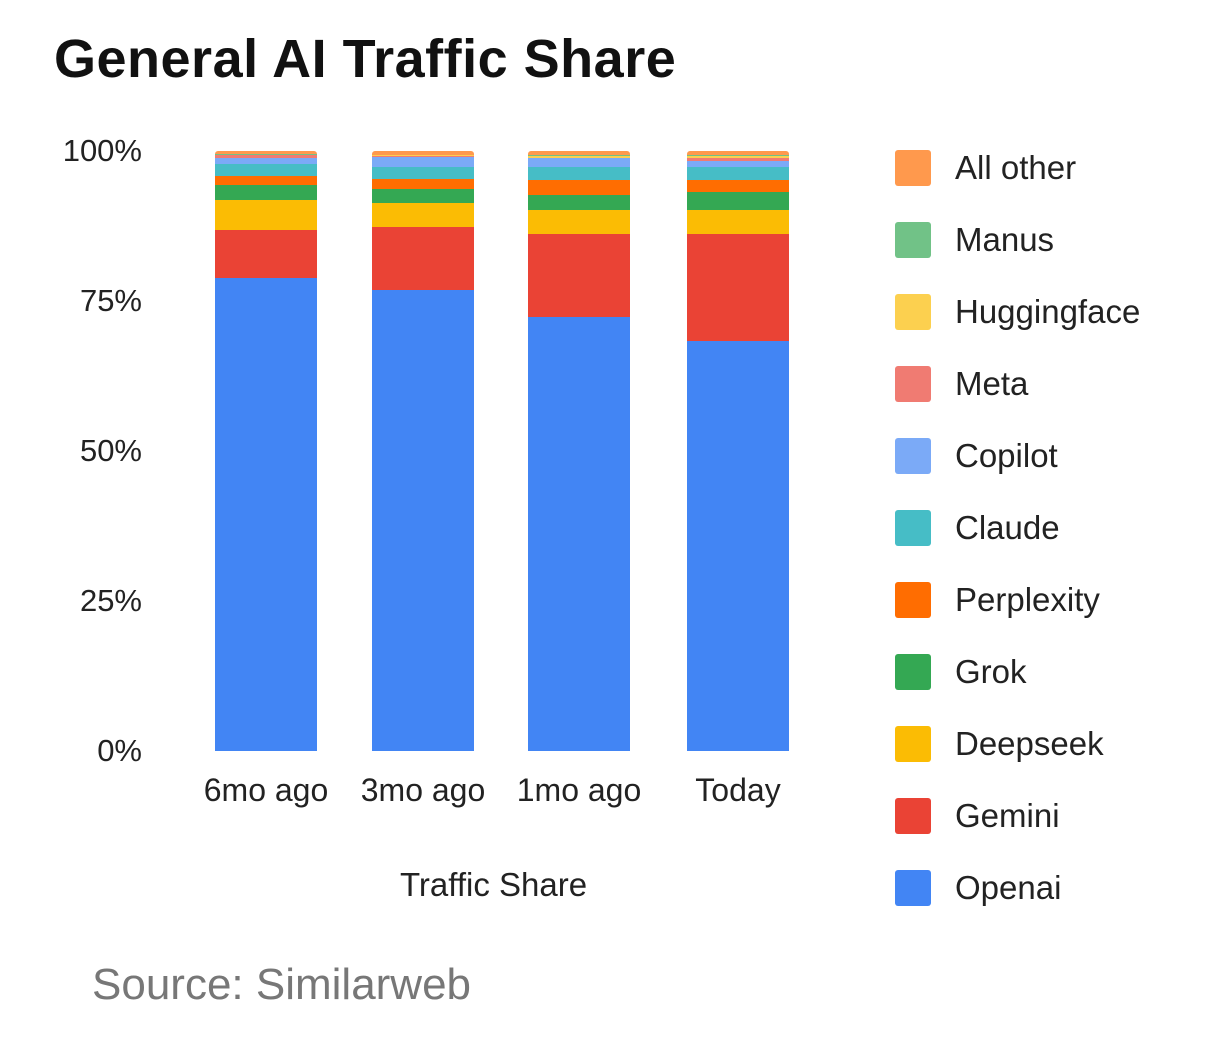 The image size is (1220, 1040). What do you see at coordinates (1048, 311) in the screenshot?
I see `legend-label: Huggingface` at bounding box center [1048, 311].